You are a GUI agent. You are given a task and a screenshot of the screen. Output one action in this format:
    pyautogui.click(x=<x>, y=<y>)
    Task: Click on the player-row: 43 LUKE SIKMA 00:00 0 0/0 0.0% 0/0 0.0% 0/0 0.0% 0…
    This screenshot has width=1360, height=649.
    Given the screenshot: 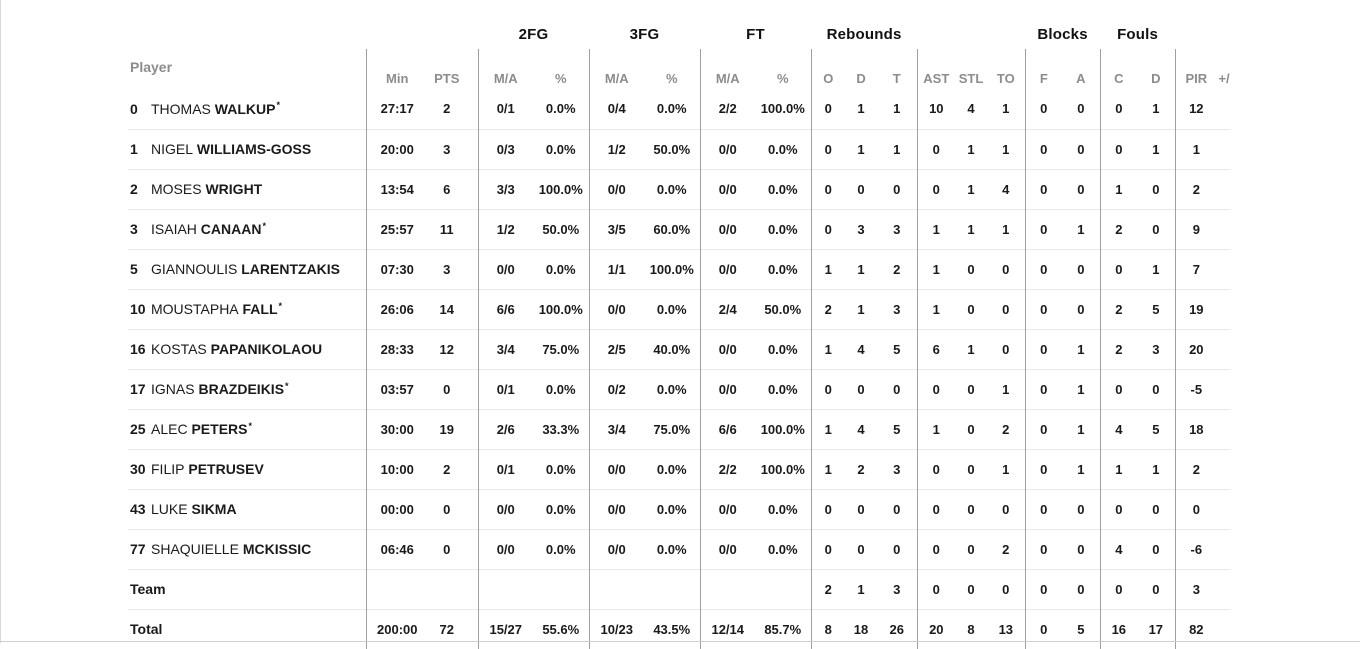 What is the action you would take?
    pyautogui.click(x=680, y=508)
    